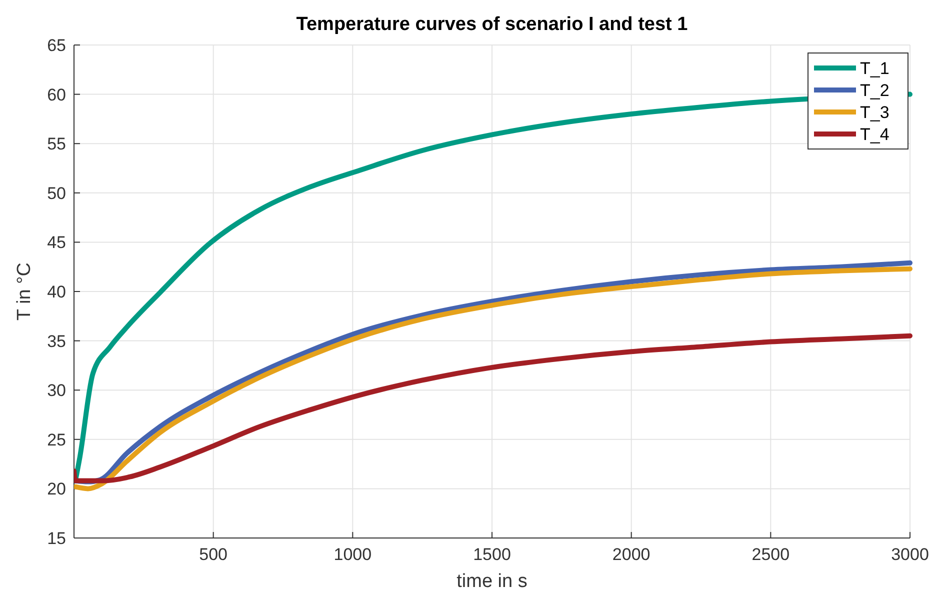  I want to click on chart-title: Temperature curves of scenario I and test 1, so click(492, 24).